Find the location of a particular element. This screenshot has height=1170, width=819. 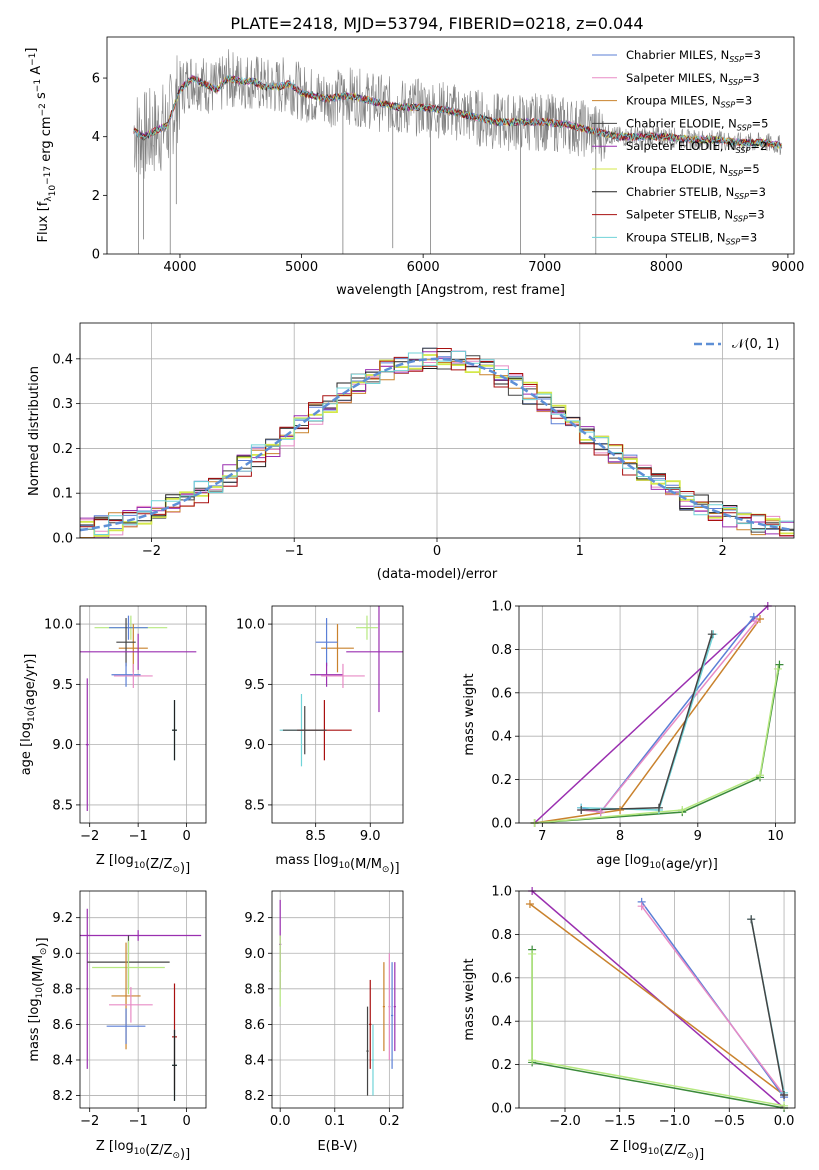

observed-spectrum is located at coordinates (457, 114).